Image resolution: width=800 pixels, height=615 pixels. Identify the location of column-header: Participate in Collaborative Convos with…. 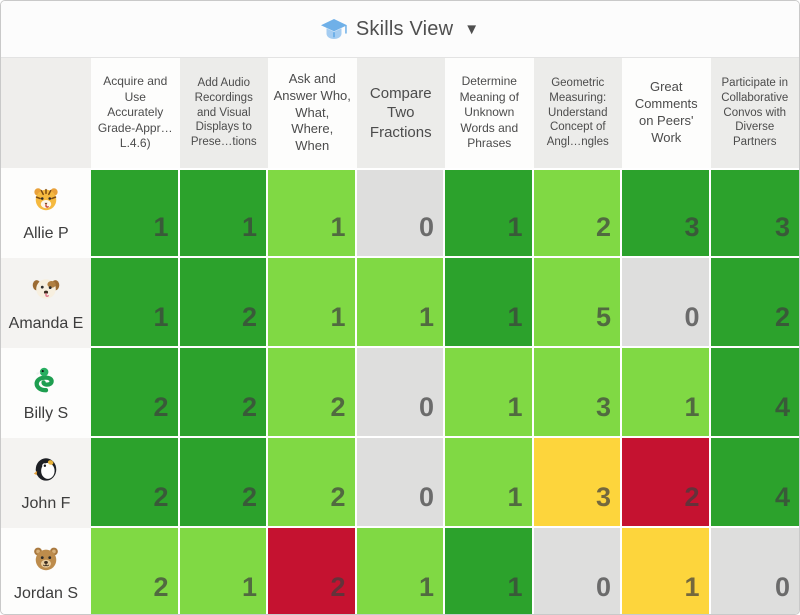
(754, 113).